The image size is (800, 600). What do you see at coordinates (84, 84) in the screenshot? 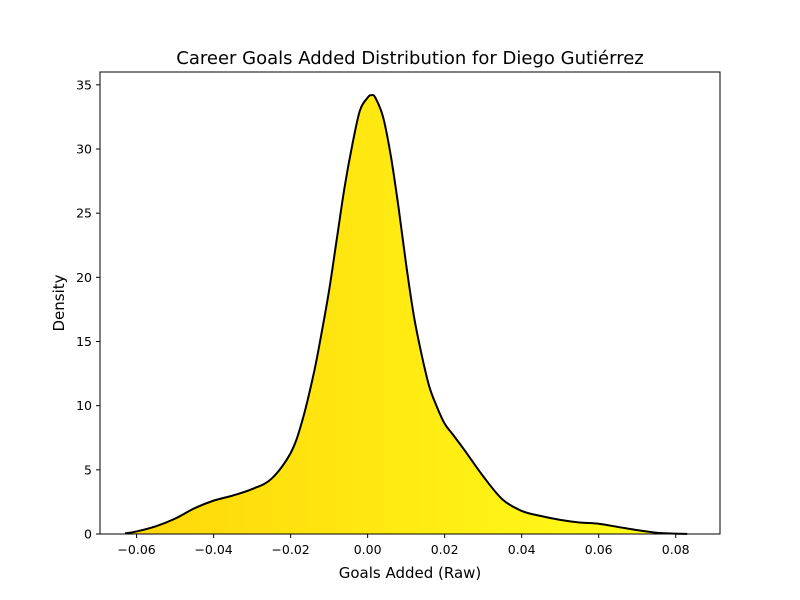
I see `y-tick-label: 35` at bounding box center [84, 84].